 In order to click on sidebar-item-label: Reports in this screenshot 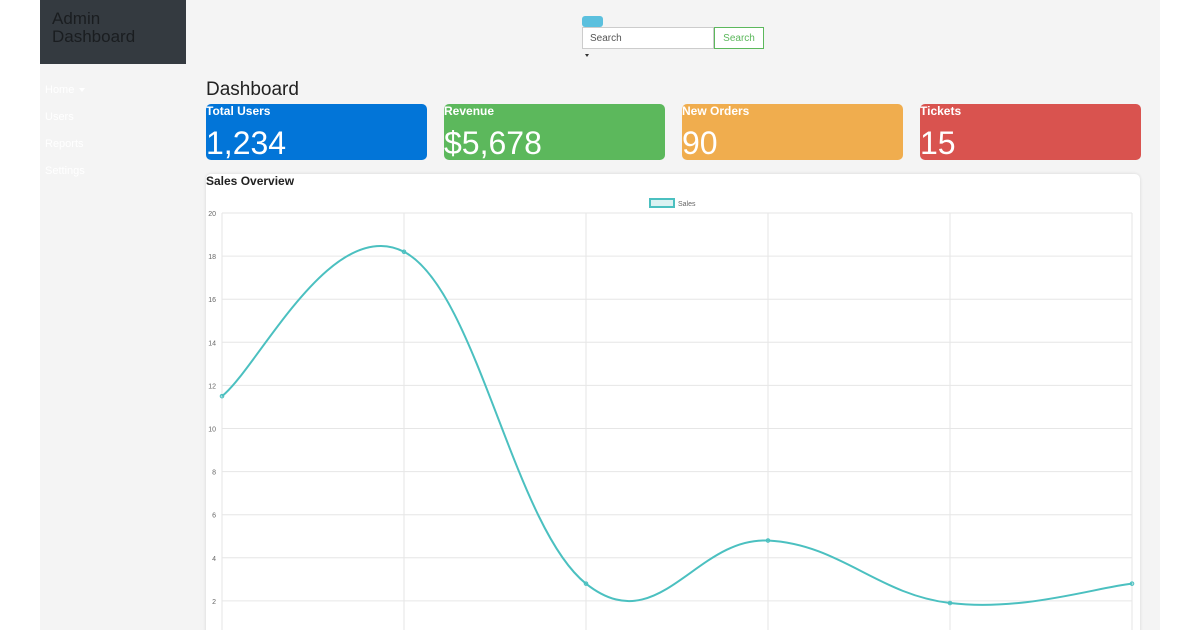, I will do `click(64, 144)`.